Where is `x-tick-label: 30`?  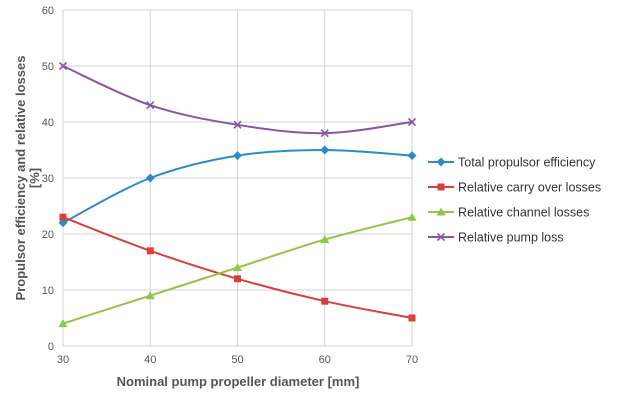 x-tick-label: 30 is located at coordinates (63, 360).